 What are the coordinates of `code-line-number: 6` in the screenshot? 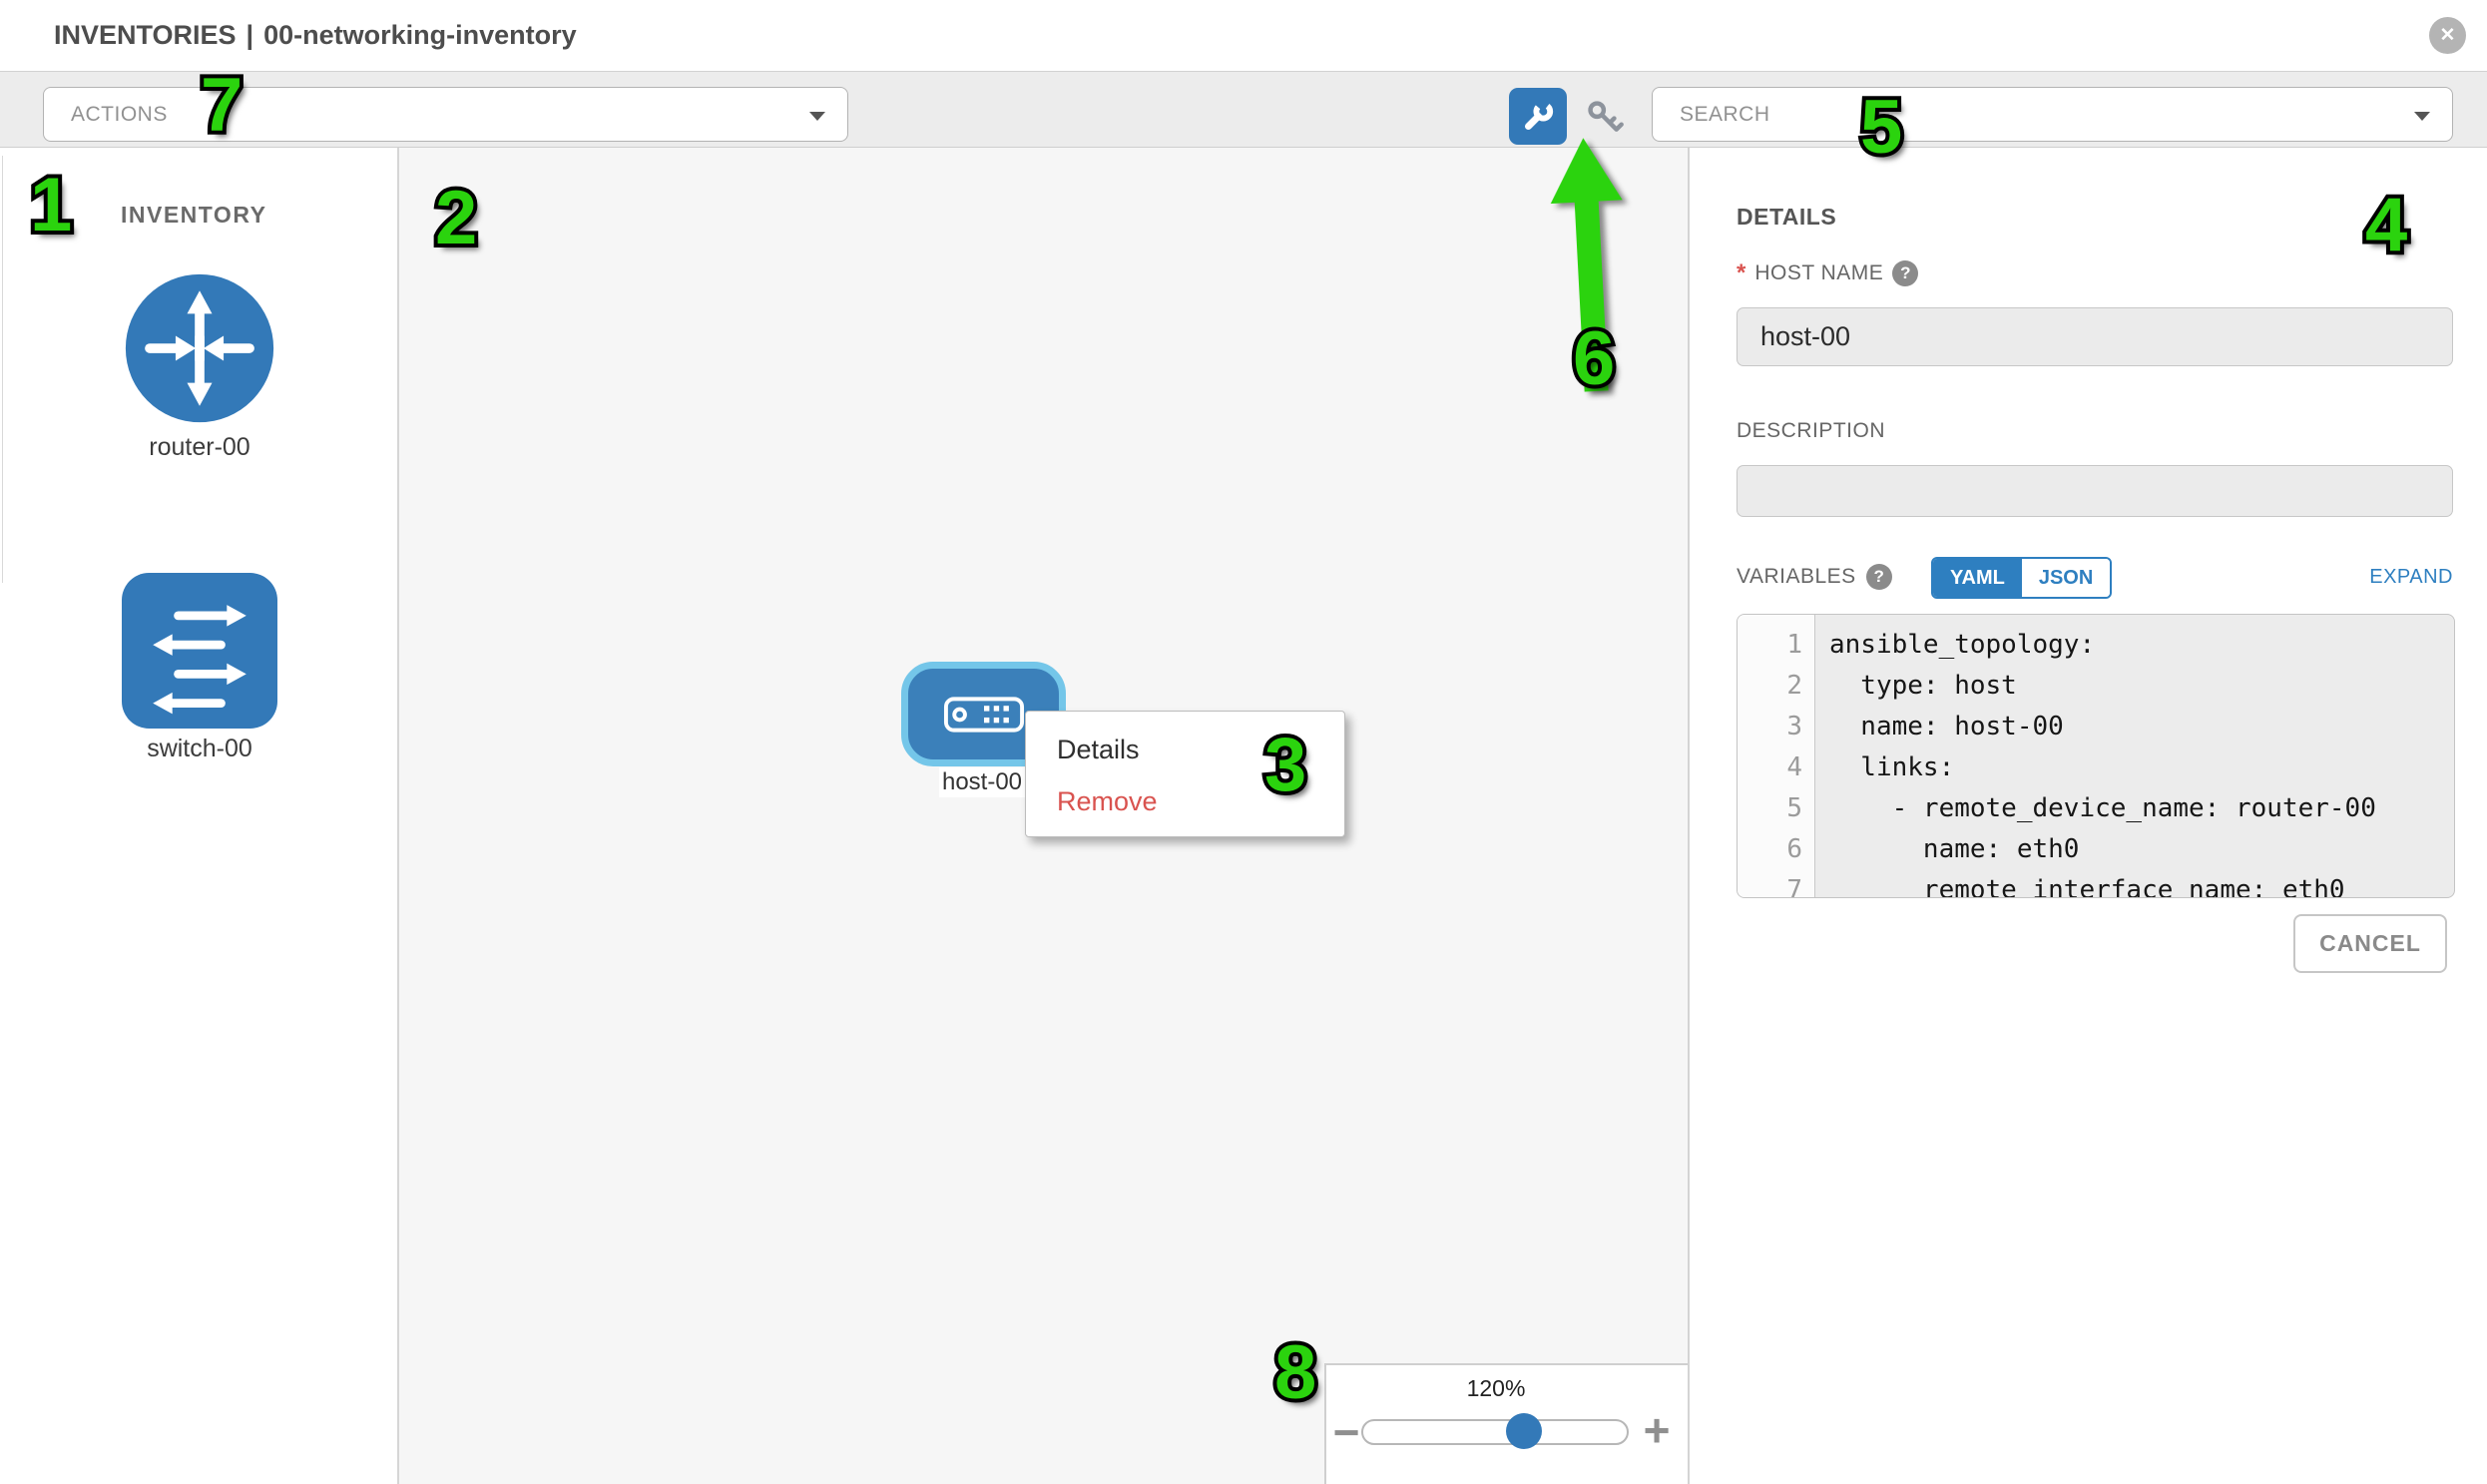 It's located at (1794, 849).